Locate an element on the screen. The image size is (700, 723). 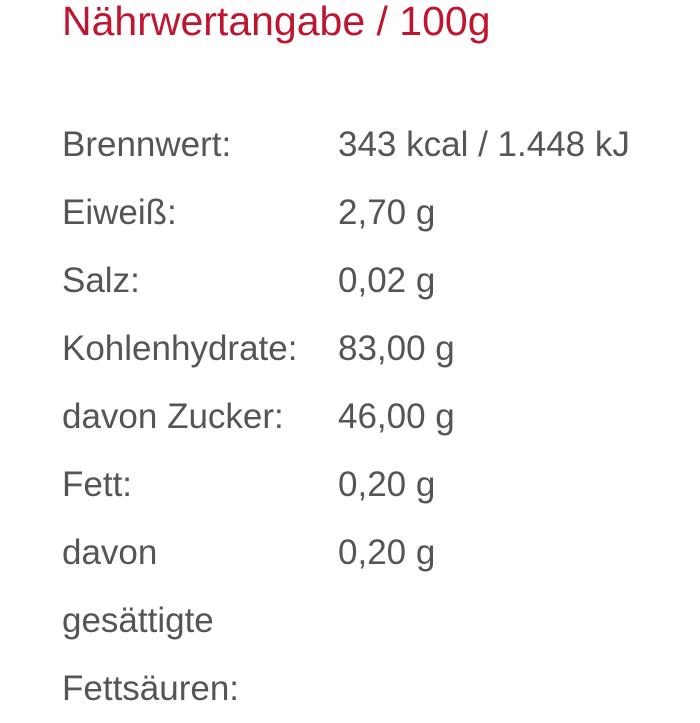
row-label: Fett: is located at coordinates (97, 484).